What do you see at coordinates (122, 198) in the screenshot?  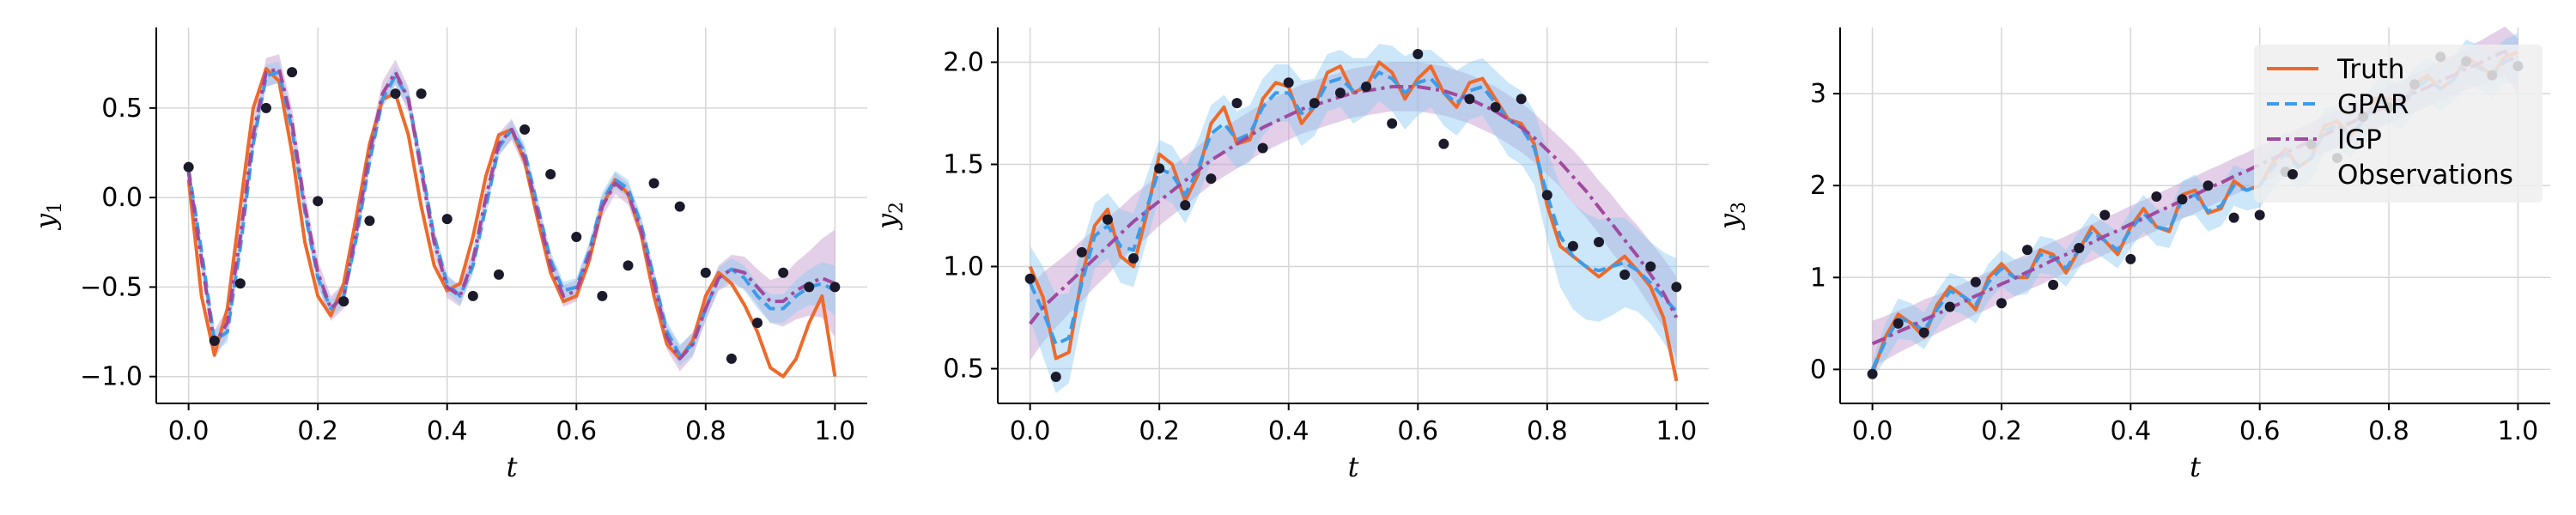 I see `y-tick-label: 0.0` at bounding box center [122, 198].